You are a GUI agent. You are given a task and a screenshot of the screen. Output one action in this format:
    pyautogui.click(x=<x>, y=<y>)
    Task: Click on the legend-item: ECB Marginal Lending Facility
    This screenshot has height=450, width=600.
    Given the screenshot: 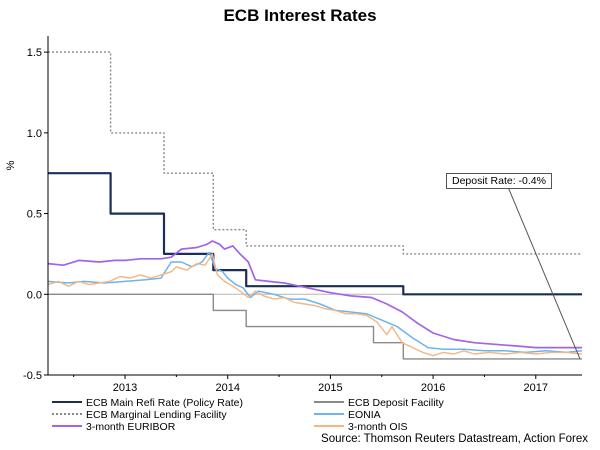 What is the action you would take?
    pyautogui.click(x=147, y=415)
    